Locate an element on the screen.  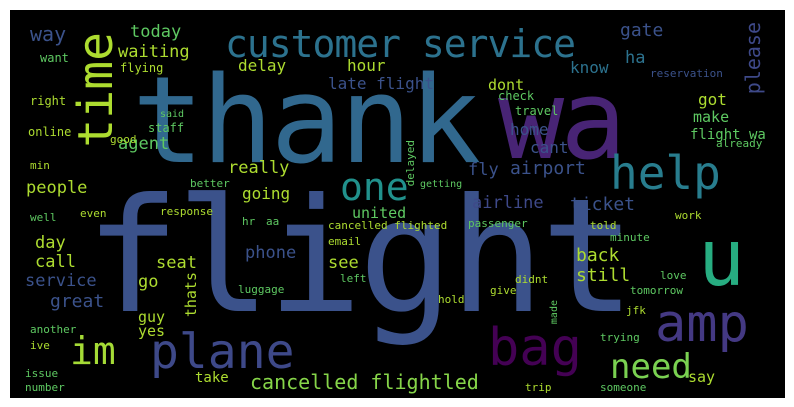
word-still: still is located at coordinates (603, 275).